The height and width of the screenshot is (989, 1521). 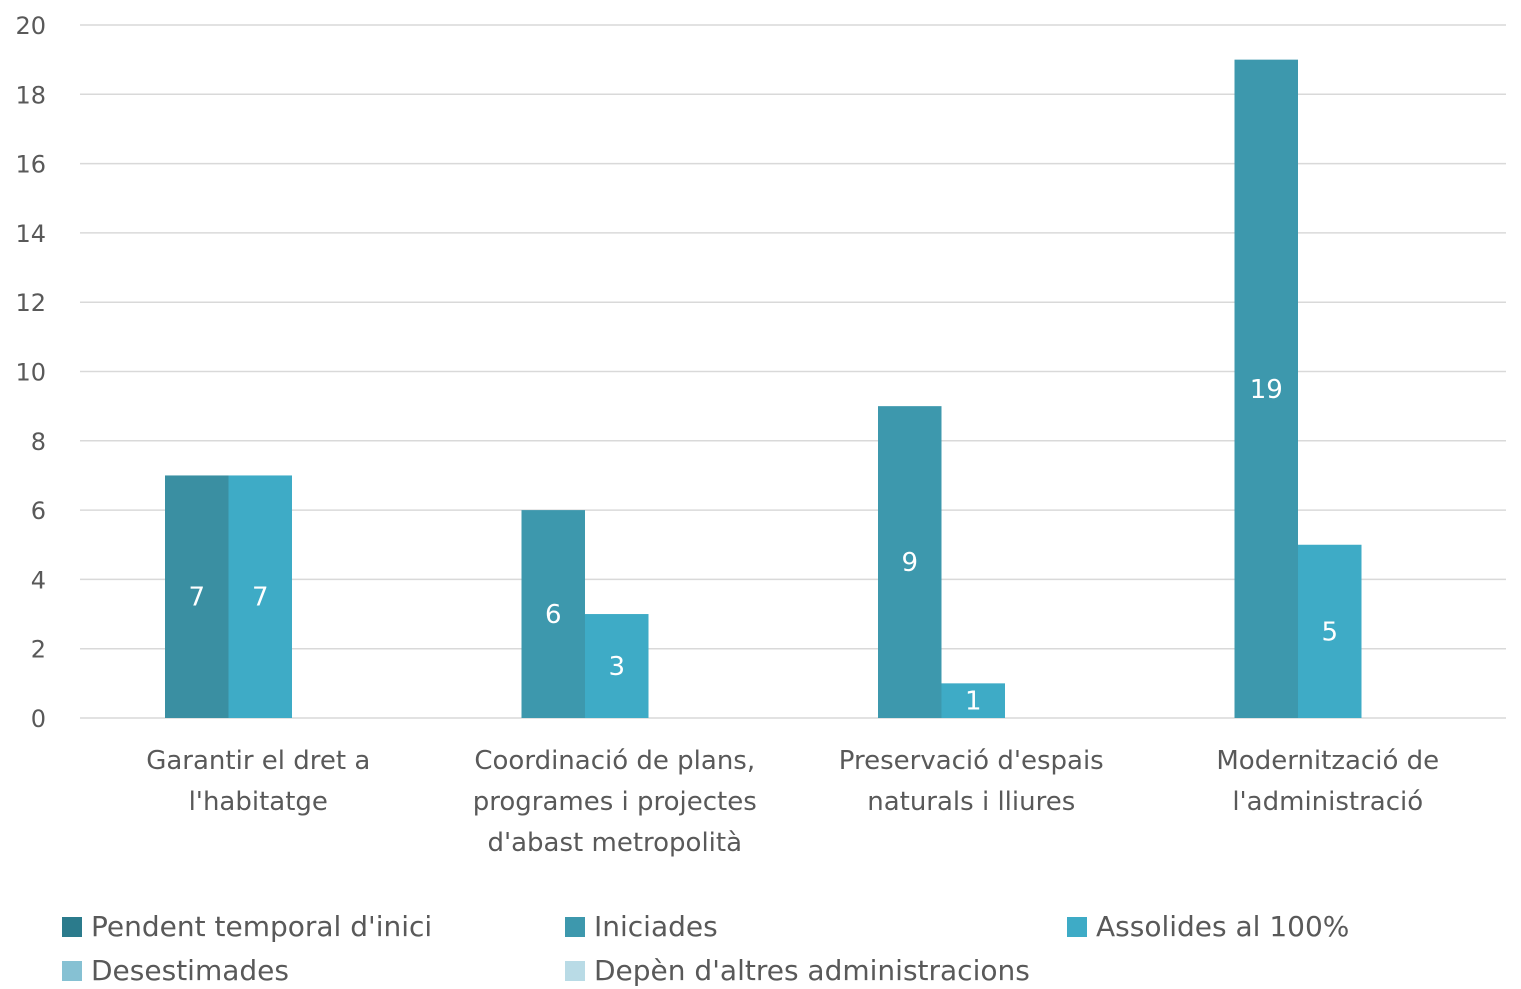 I want to click on data-label: 1, so click(x=973, y=702).